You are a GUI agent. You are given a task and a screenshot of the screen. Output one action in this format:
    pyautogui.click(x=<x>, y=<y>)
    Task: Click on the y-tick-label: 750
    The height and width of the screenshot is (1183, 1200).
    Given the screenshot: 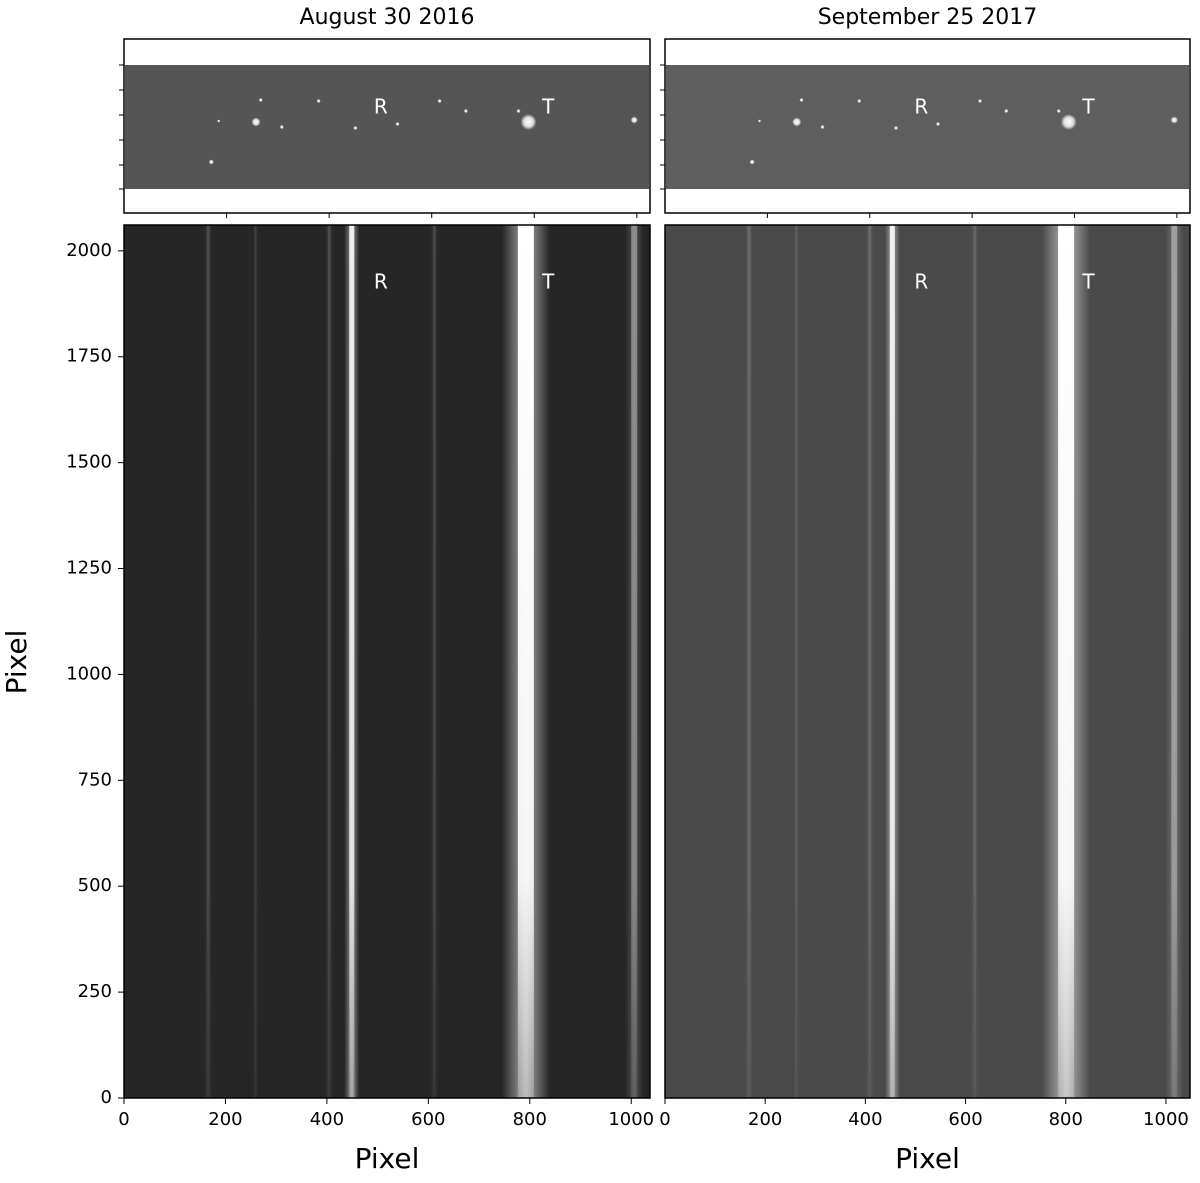 What is the action you would take?
    pyautogui.click(x=95, y=779)
    